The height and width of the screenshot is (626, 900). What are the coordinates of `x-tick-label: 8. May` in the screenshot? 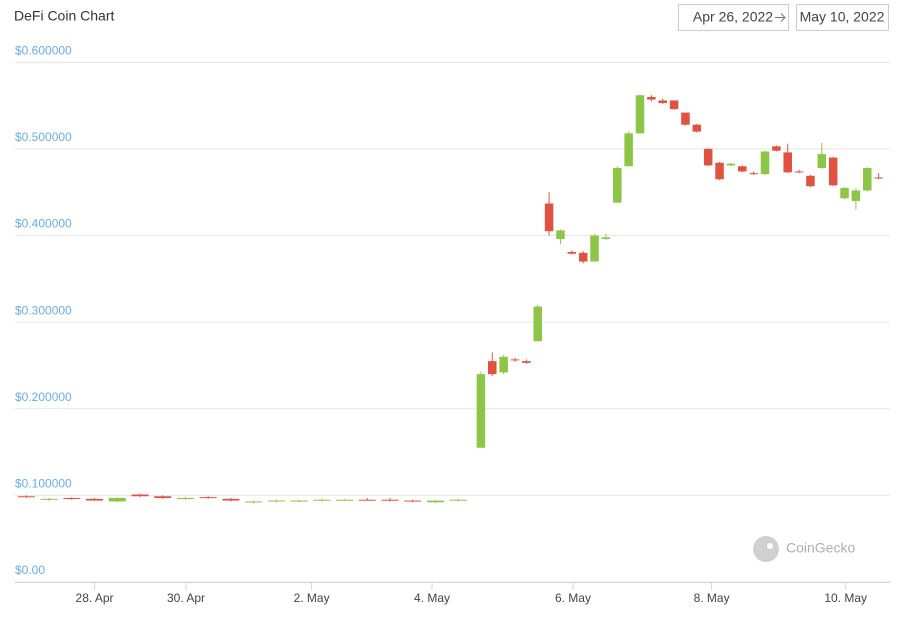 It's located at (712, 598).